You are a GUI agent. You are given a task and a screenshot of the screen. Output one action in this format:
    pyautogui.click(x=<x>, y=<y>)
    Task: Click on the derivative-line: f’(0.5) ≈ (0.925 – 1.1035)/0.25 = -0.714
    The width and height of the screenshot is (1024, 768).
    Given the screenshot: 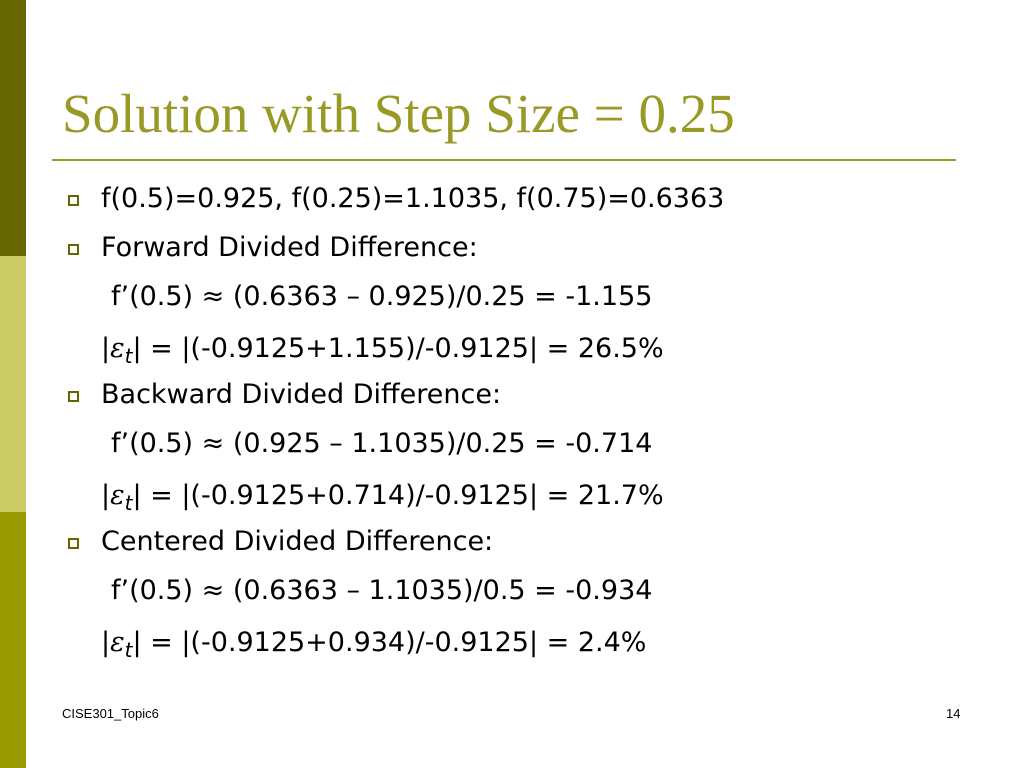 What is the action you would take?
    pyautogui.click(x=382, y=443)
    